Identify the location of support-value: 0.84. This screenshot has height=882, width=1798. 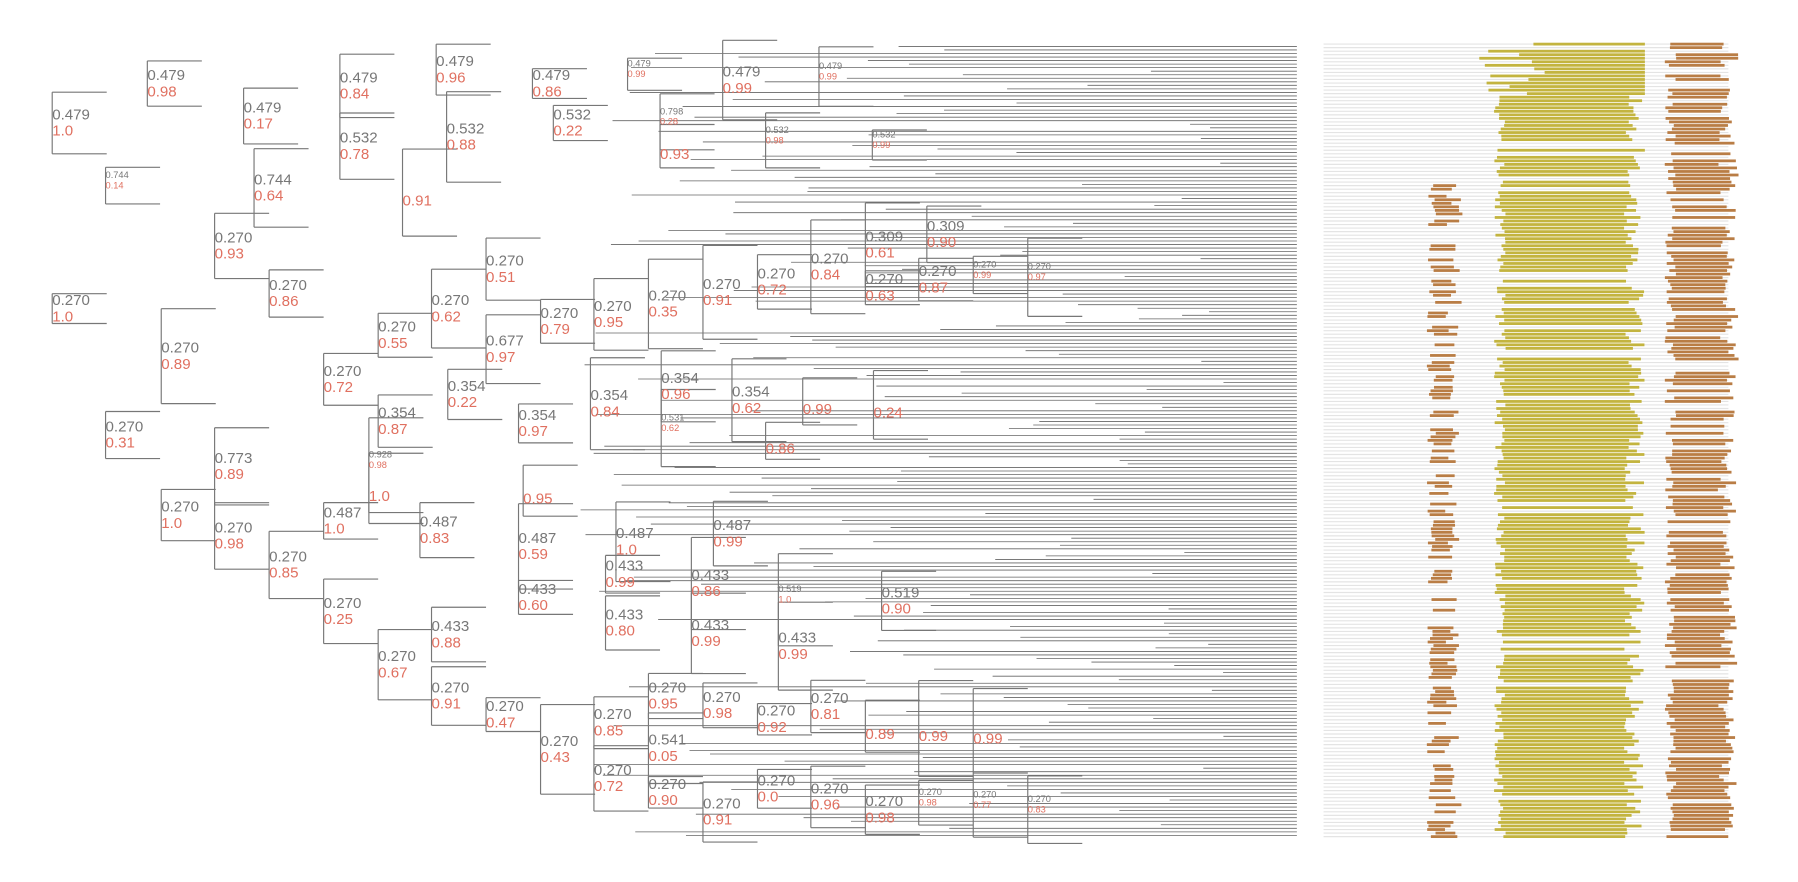
(604, 411).